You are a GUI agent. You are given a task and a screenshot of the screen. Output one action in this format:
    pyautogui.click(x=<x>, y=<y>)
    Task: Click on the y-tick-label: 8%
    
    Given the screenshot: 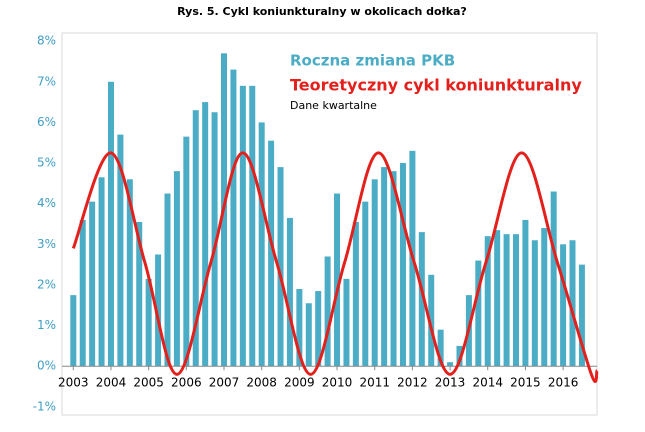 What is the action you would take?
    pyautogui.click(x=46, y=41)
    